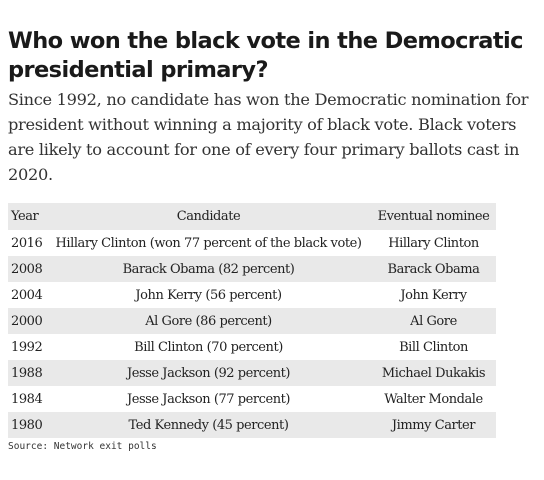  I want to click on year-cell: 1988, so click(27, 373).